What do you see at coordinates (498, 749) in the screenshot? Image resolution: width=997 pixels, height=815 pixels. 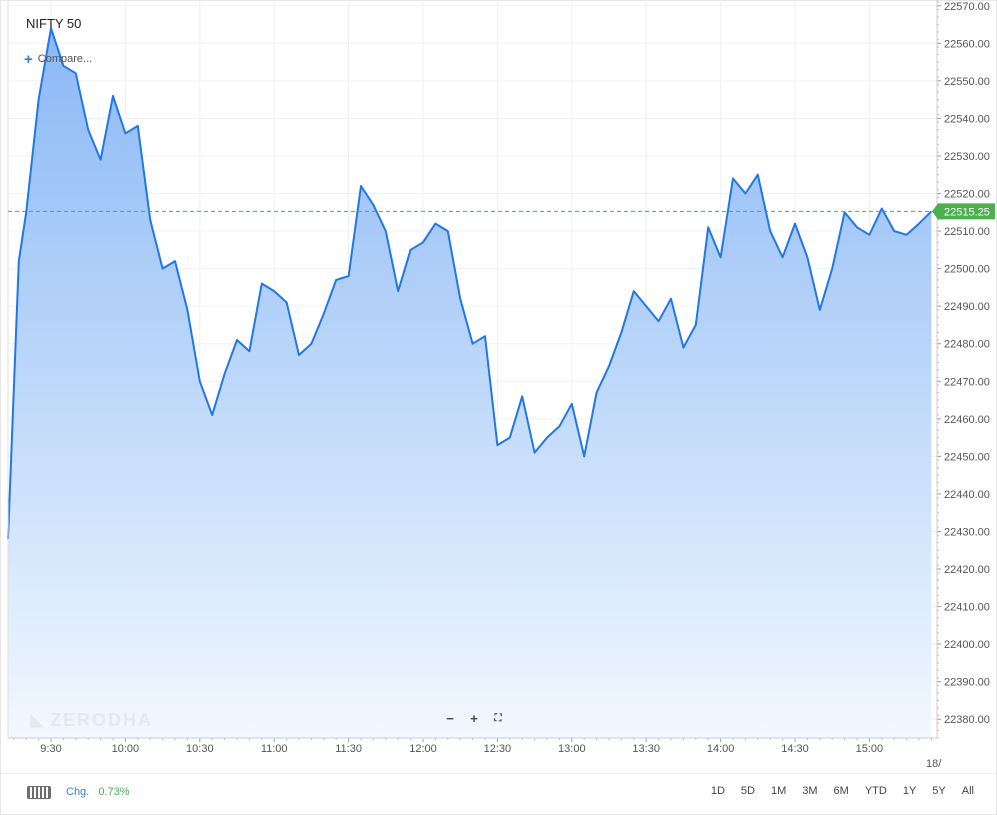 I see `x-tick-label: 12:30` at bounding box center [498, 749].